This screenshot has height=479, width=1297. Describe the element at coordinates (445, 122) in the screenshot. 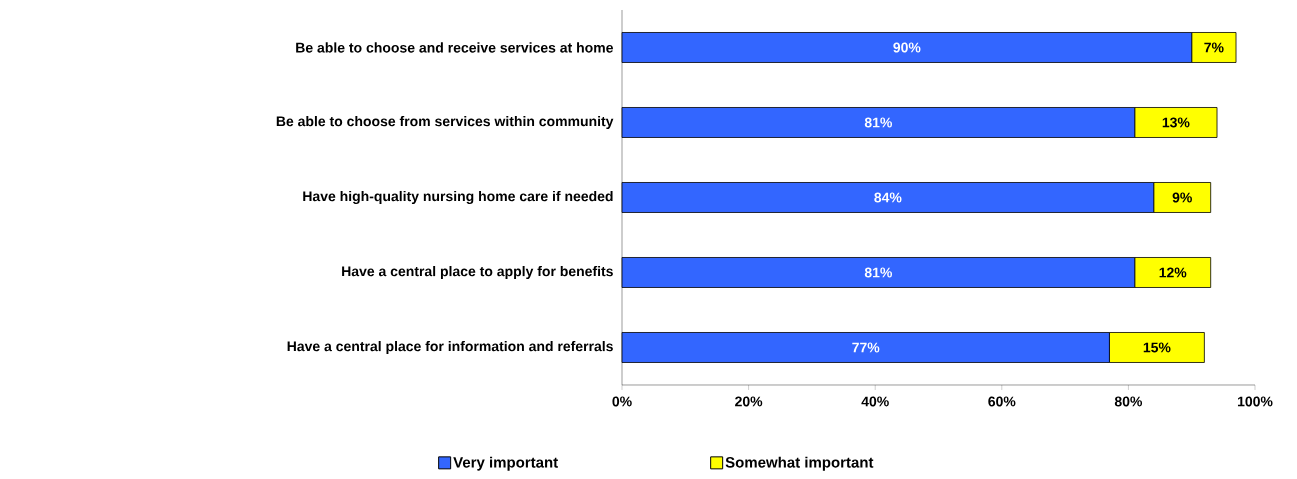

I see `y-tick-label: Be able to choose from services within community` at that location.